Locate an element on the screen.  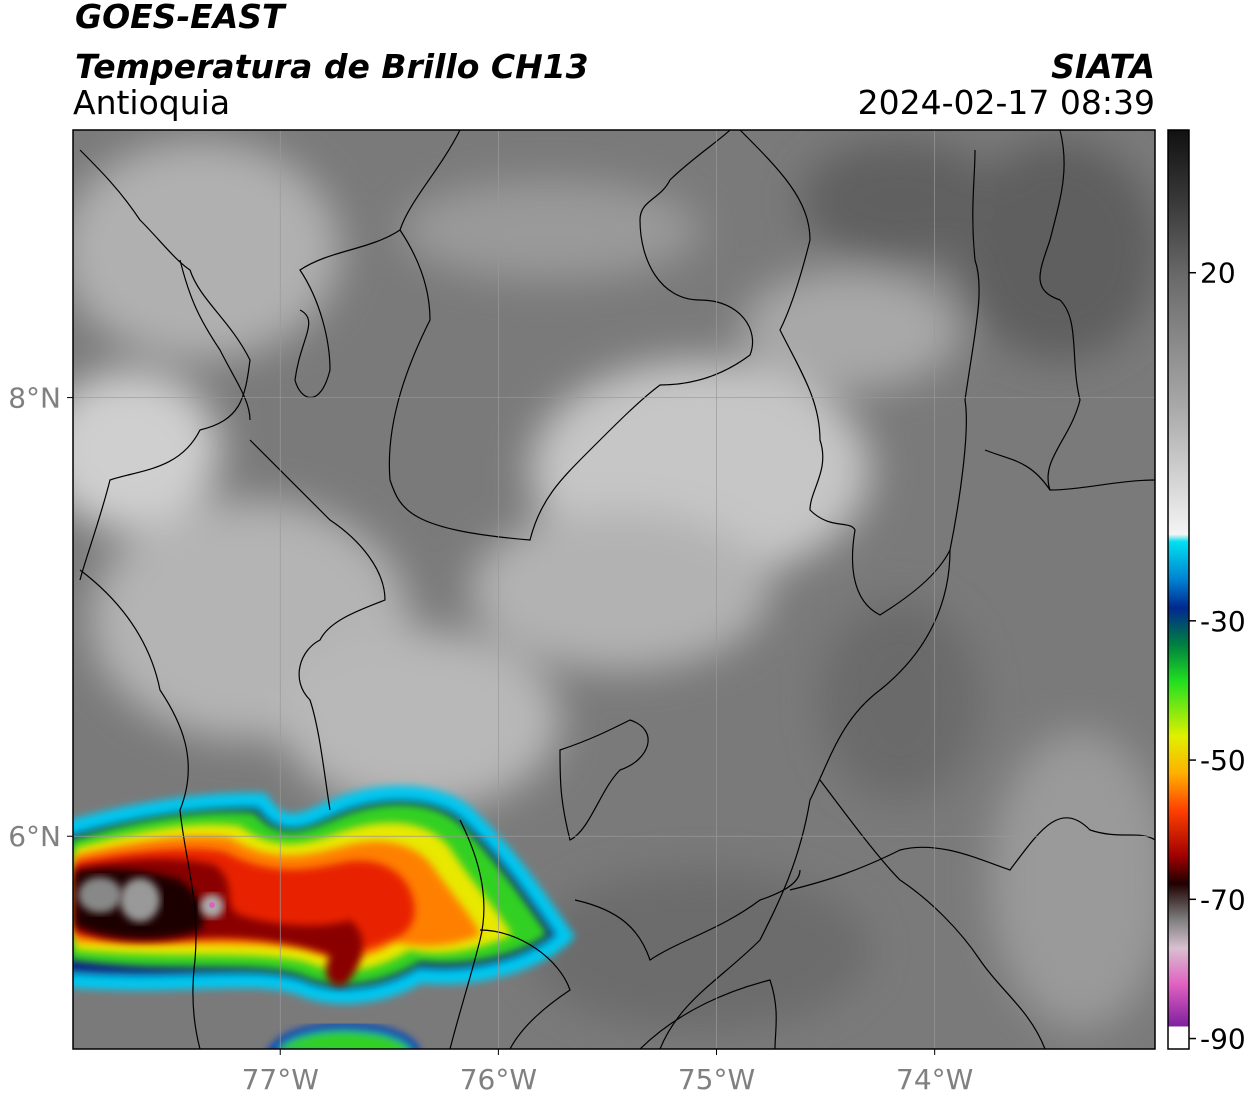
source: SIATA is located at coordinates (1103, 66).